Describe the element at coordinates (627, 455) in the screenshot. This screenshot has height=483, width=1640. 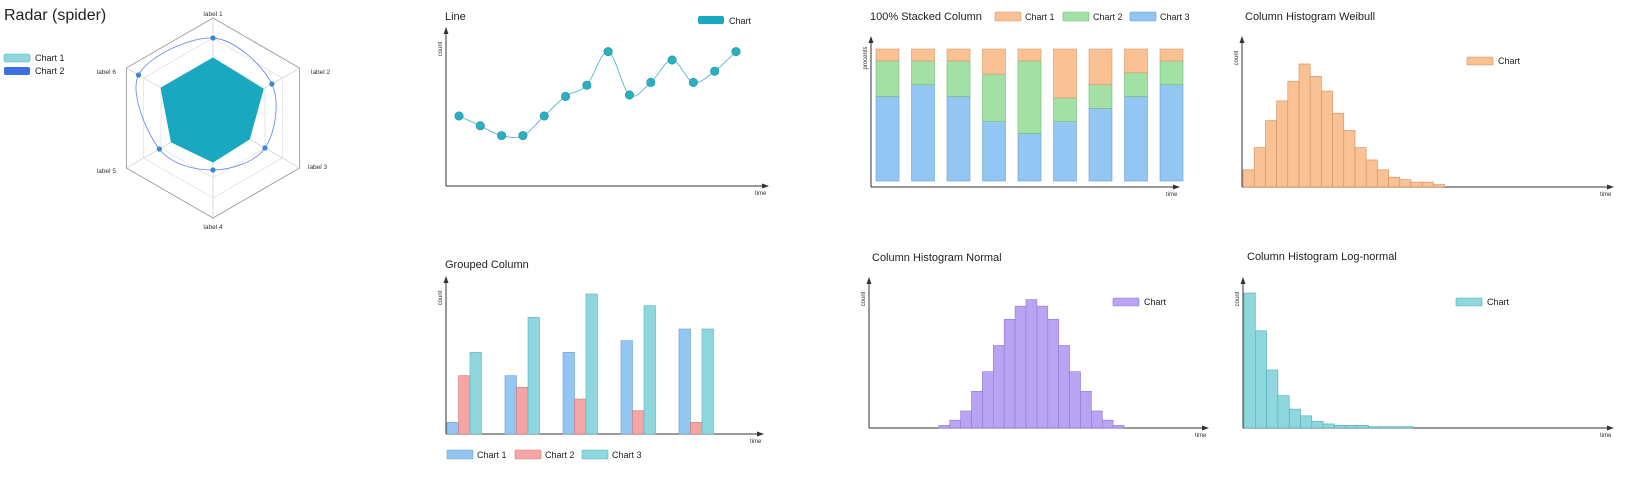
I see `grouped-legend-label-chart-3: Chart 3` at that location.